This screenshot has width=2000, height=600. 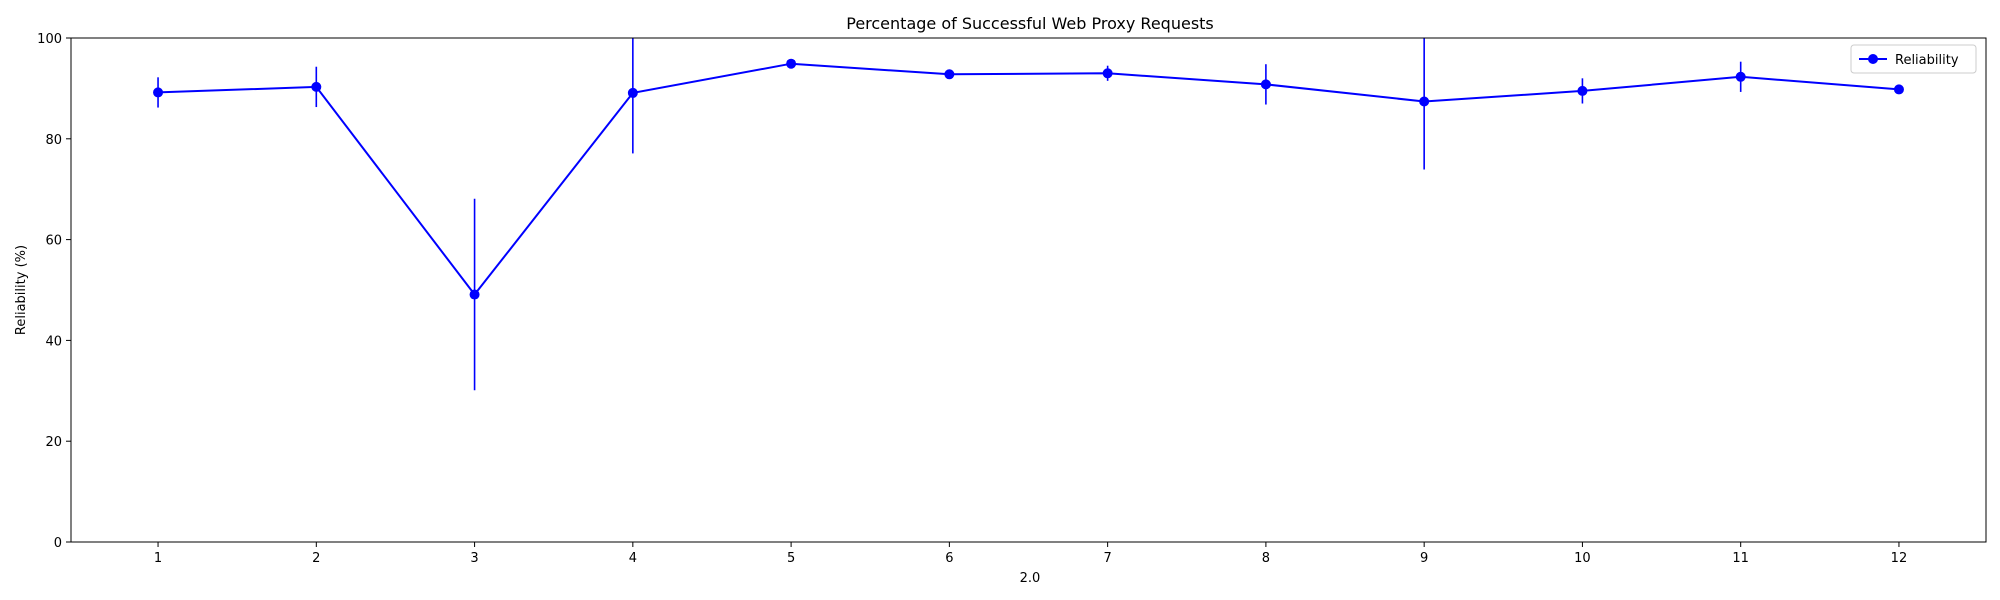 I want to click on x-tick-label: 11, so click(x=1740, y=558).